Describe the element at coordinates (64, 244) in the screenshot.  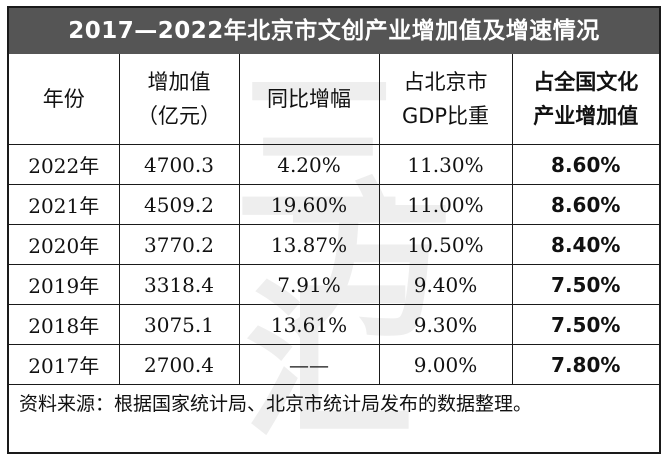
I see `cell-year: 2020年` at that location.